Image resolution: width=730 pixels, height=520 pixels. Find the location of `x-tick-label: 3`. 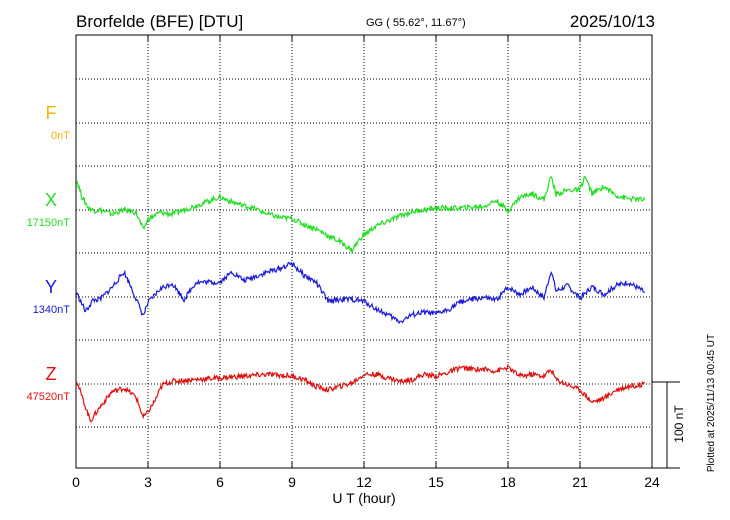

x-tick-label: 3 is located at coordinates (148, 482).